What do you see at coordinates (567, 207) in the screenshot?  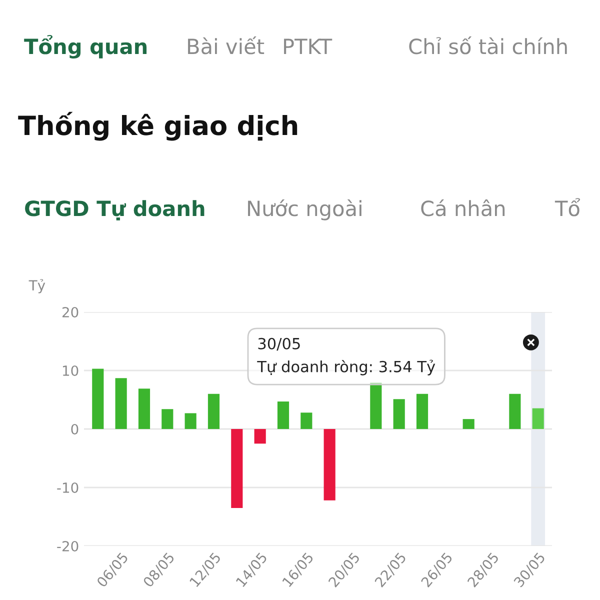 I see `text: Tổ` at bounding box center [567, 207].